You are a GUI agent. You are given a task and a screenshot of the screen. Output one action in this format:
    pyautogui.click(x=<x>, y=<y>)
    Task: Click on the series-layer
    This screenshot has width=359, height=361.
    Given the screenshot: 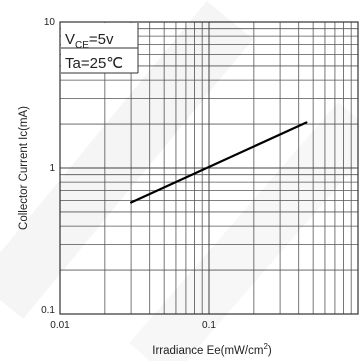 What is the action you would take?
    pyautogui.click(x=218, y=162)
    